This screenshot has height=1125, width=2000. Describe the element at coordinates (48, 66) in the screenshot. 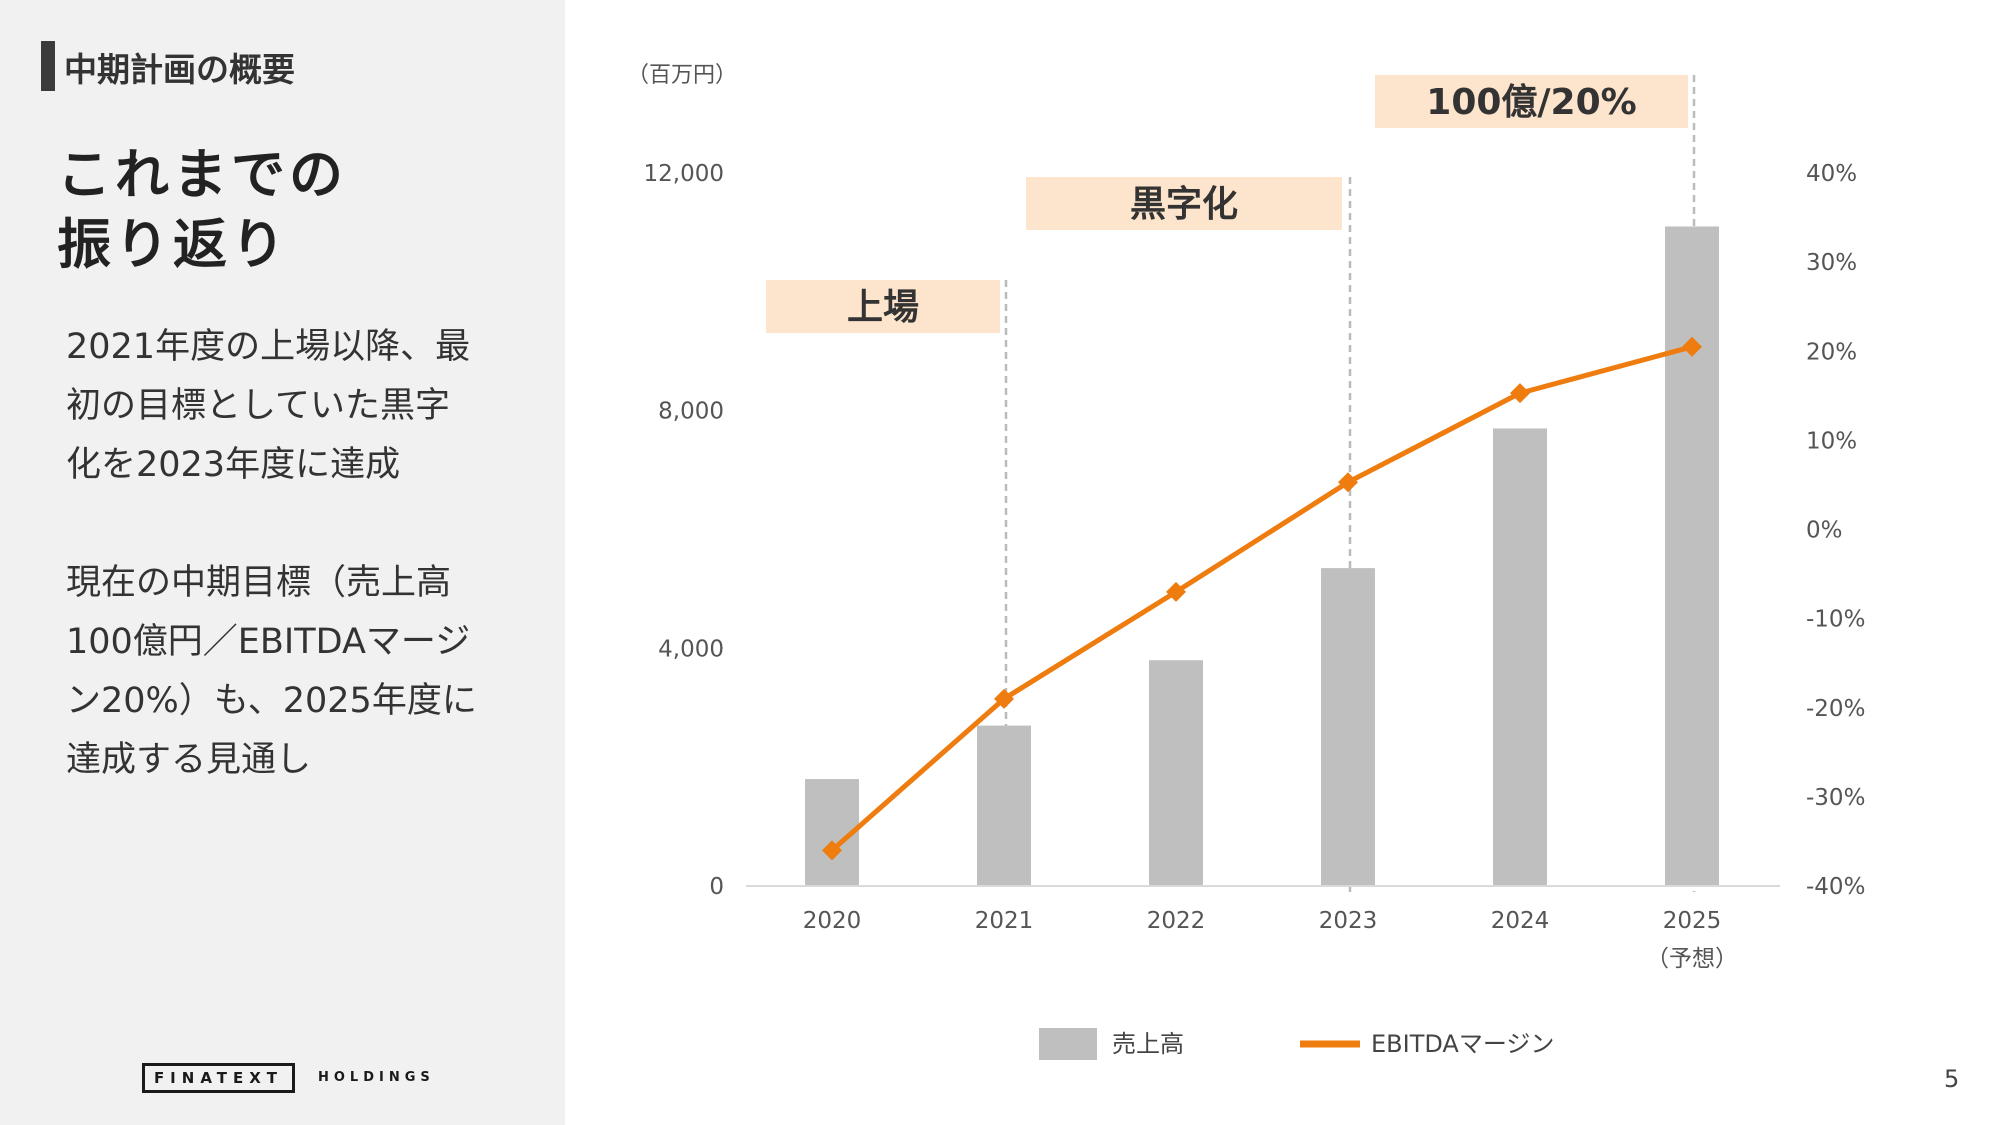

I see `section-marker` at that location.